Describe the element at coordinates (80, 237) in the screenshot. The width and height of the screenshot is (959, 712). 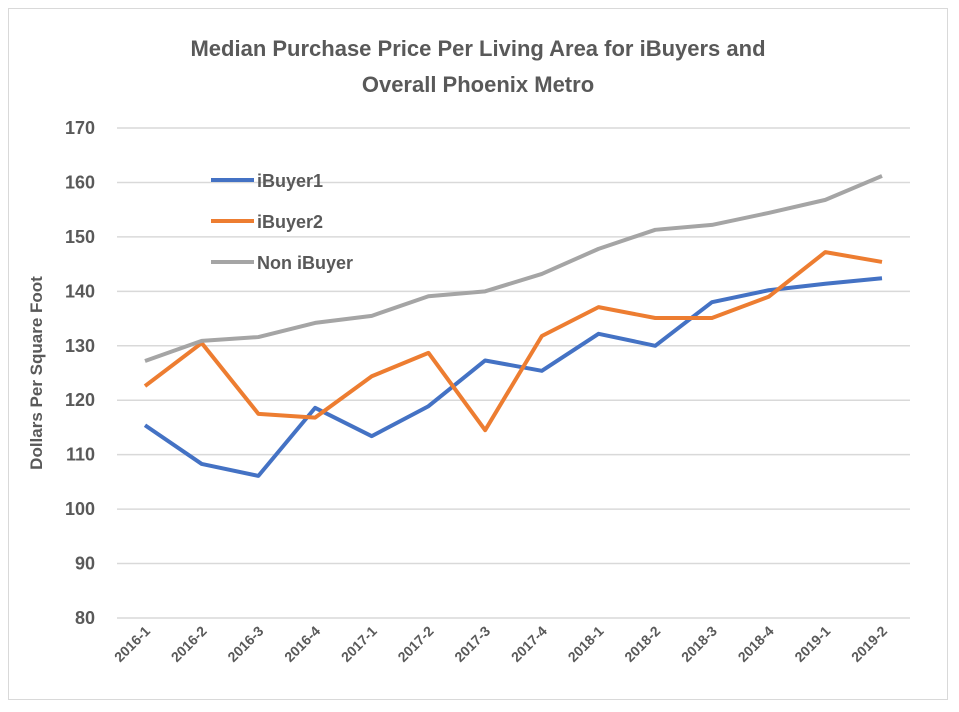
I see `y-tick-label: 150` at that location.